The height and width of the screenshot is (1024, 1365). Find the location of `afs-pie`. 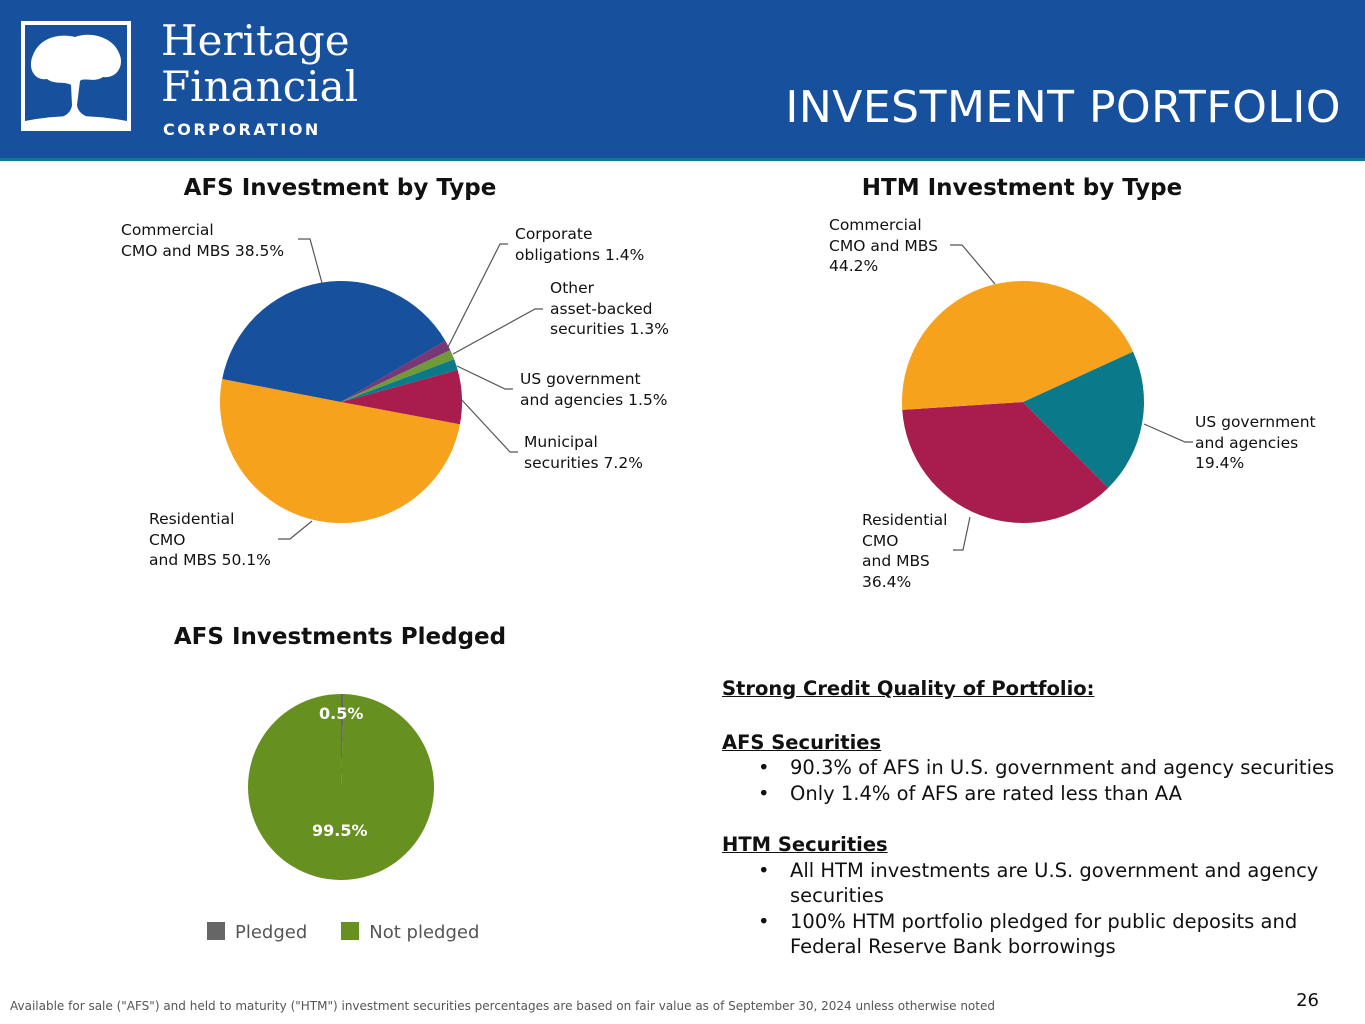

afs-pie is located at coordinates (340, 402).